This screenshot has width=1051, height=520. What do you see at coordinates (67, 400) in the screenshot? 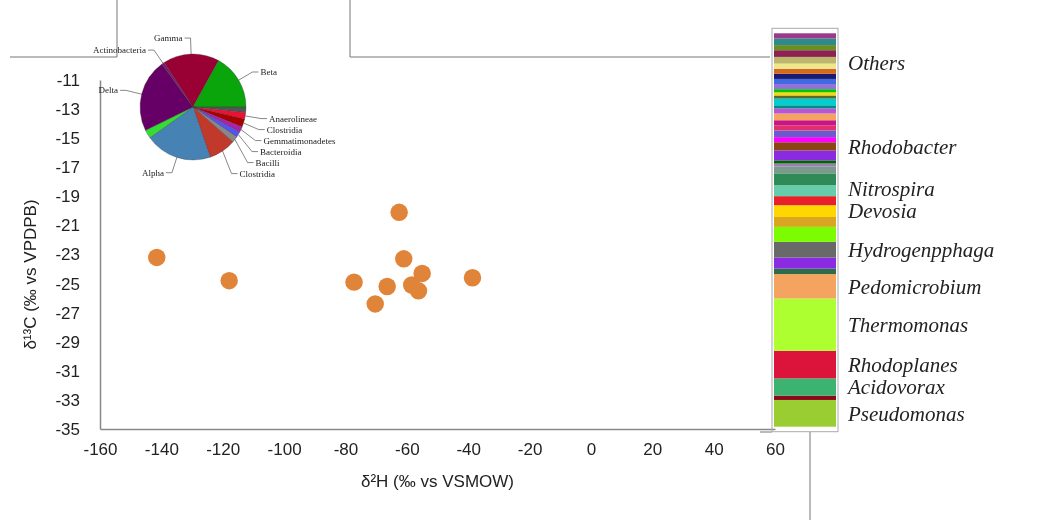
I see `y-tick-label: -33` at bounding box center [67, 400].